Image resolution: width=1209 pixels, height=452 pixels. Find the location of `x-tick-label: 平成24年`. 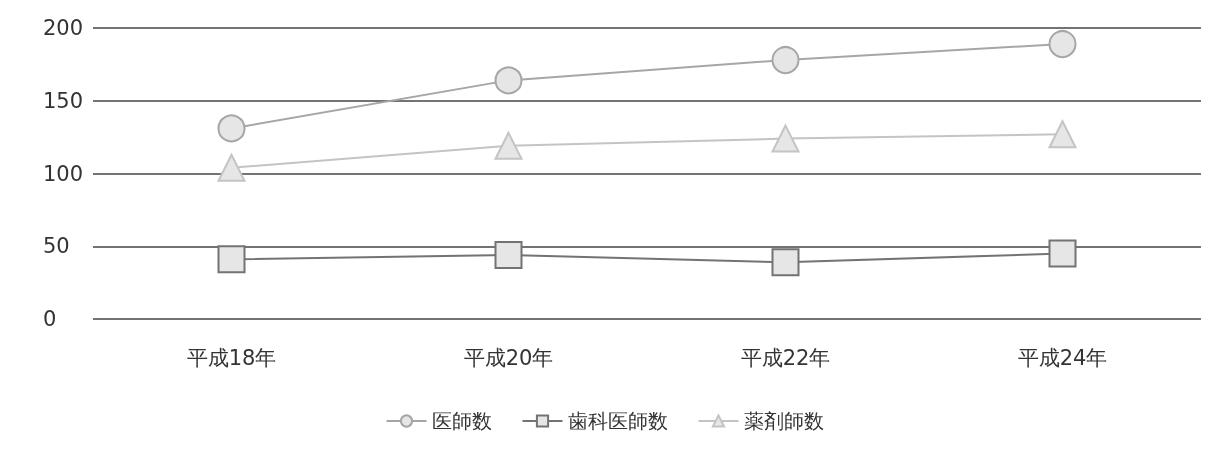

x-tick-label: 平成24年 is located at coordinates (1062, 357).